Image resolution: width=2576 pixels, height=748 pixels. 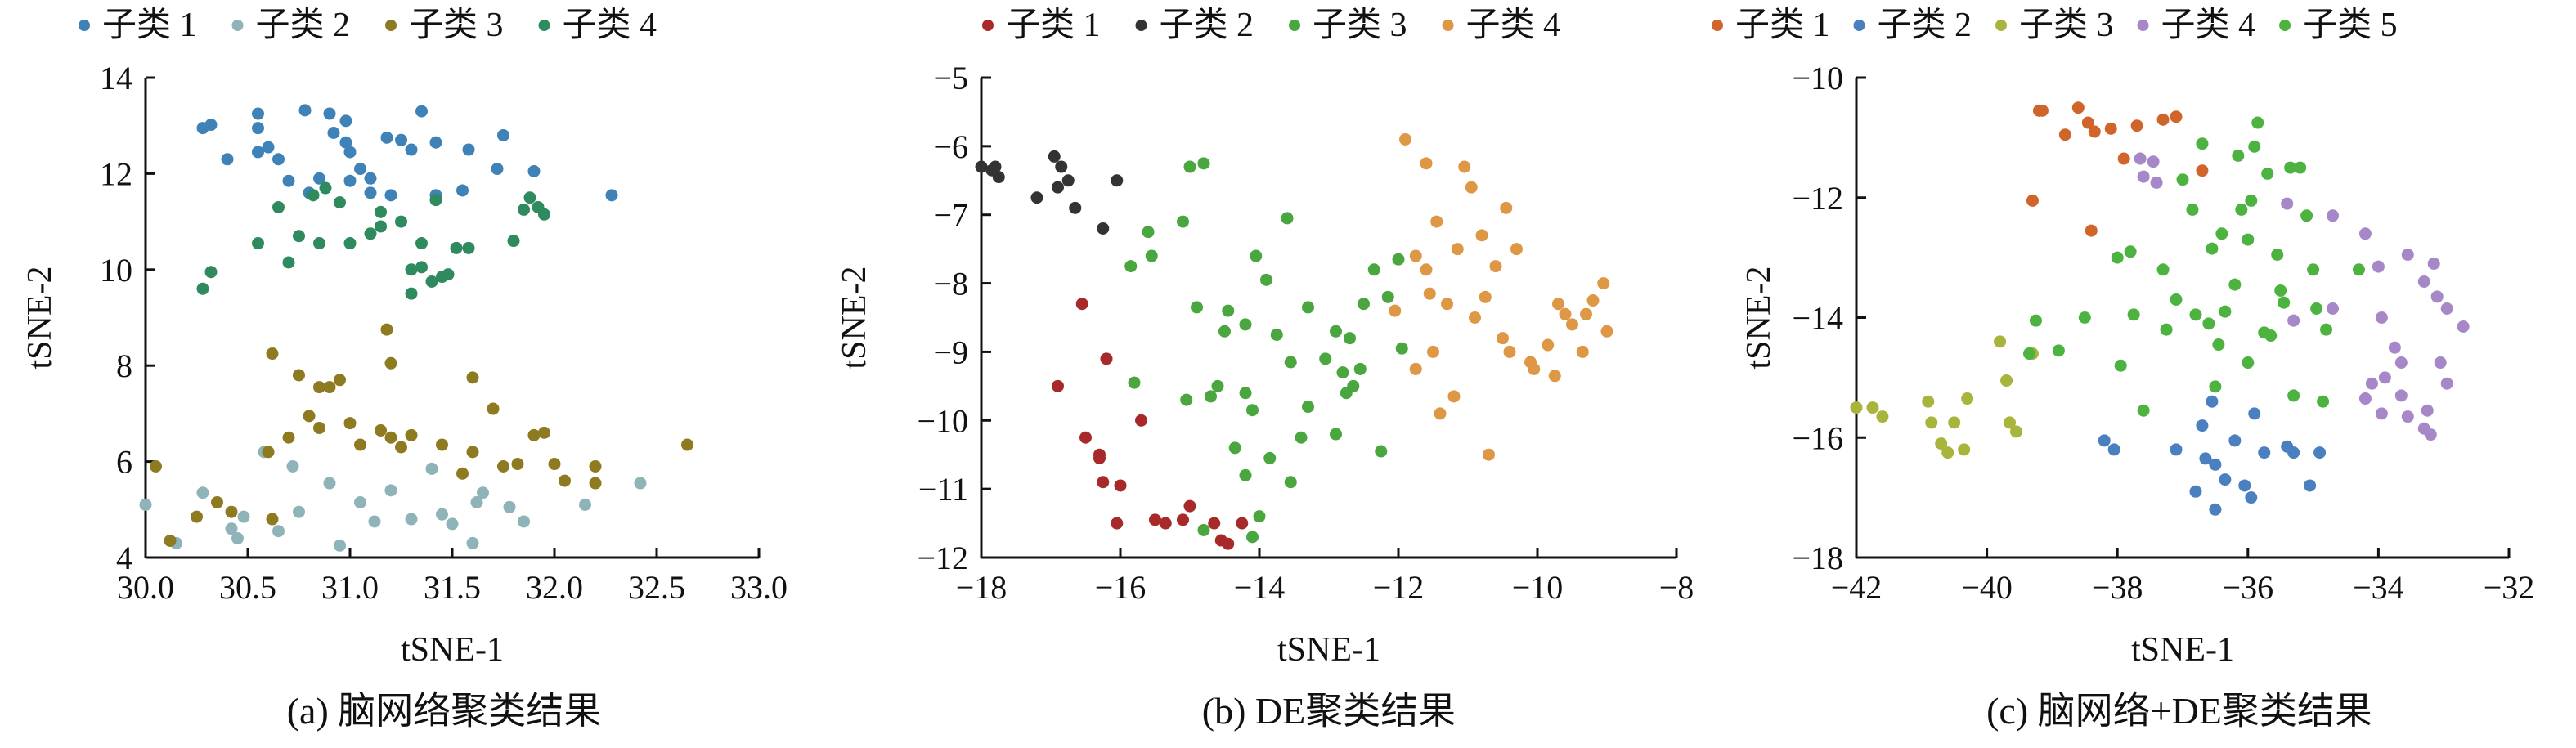 What do you see at coordinates (1817, 78) in the screenshot?
I see `y-tick-label: −10` at bounding box center [1817, 78].